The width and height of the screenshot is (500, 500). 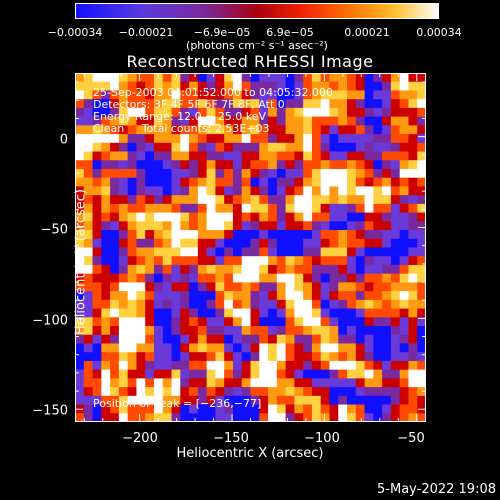 What do you see at coordinates (250, 61) in the screenshot?
I see `chart-title: Reconstructed RHESSI Image` at bounding box center [250, 61].